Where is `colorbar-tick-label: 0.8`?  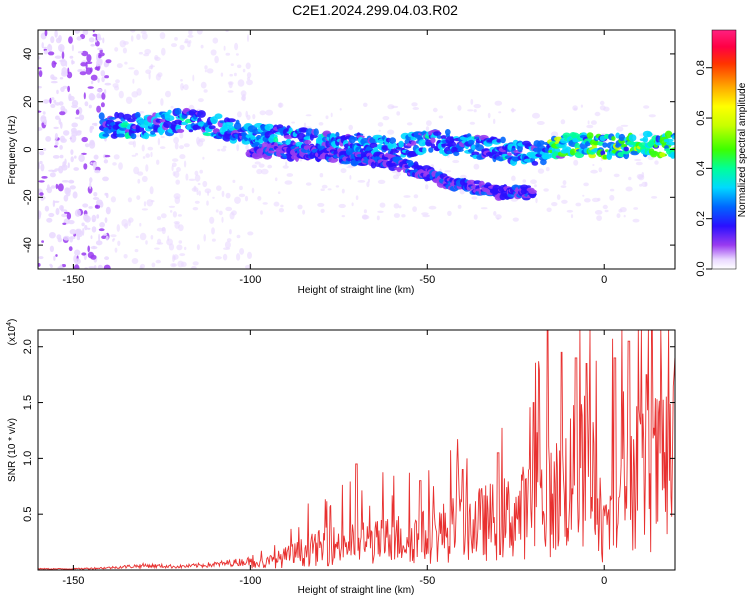
colorbar-tick-label: 0.8 is located at coordinates (701, 67).